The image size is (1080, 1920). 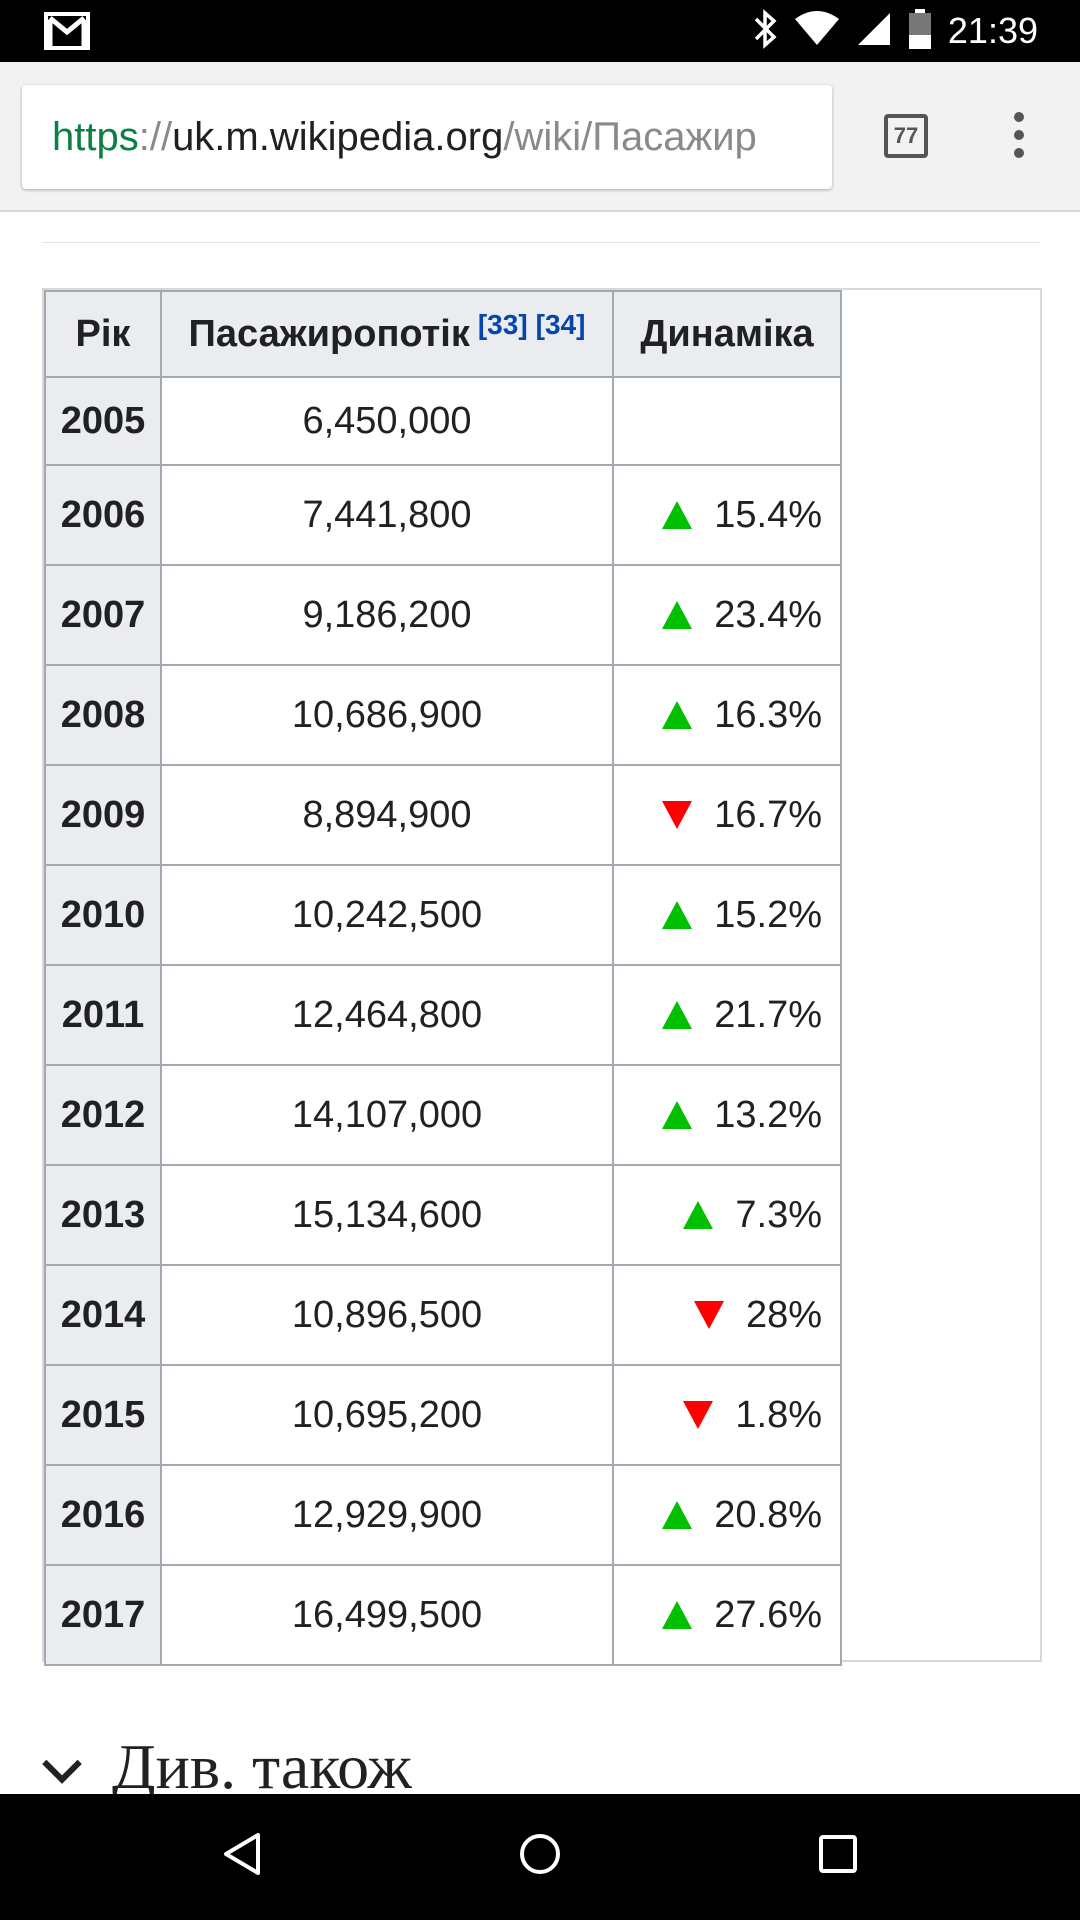 I want to click on see-also-section-header: Див. також, so click(x=226, y=1765).